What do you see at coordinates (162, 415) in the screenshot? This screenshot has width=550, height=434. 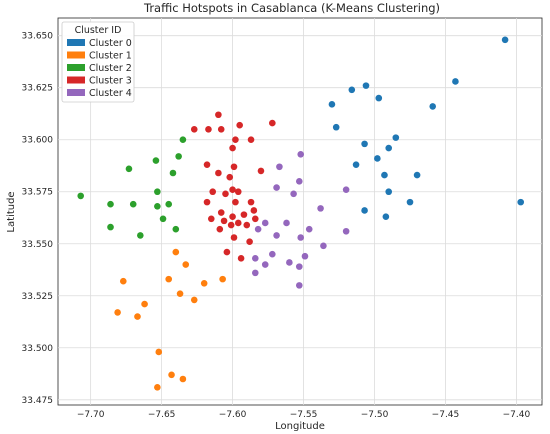 I see `x-tick-label: −7.65` at bounding box center [162, 415].